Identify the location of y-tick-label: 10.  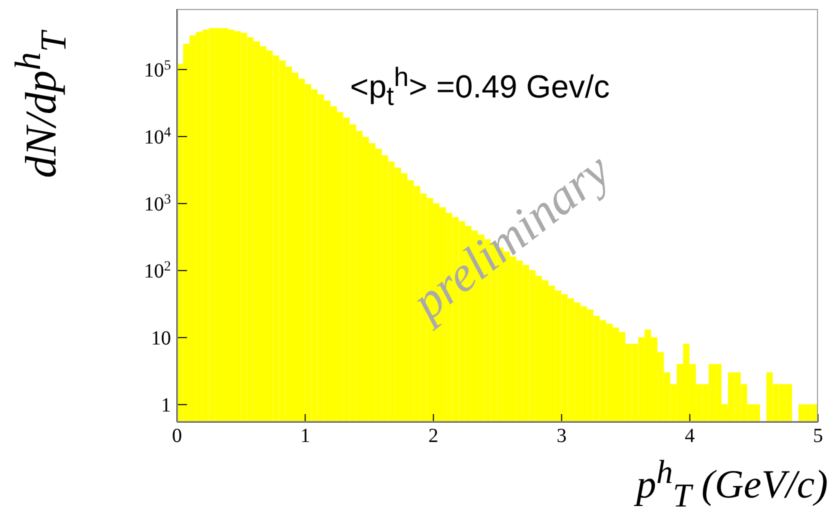
(161, 339).